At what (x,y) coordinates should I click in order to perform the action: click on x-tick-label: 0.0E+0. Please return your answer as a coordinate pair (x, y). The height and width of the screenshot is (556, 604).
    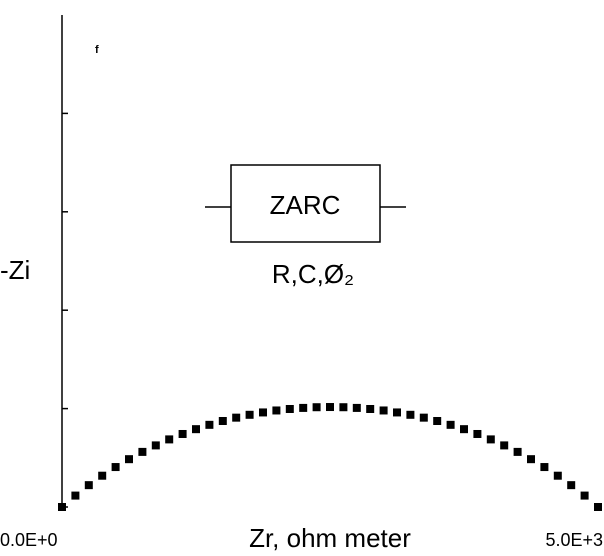
    Looking at the image, I should click on (29, 540).